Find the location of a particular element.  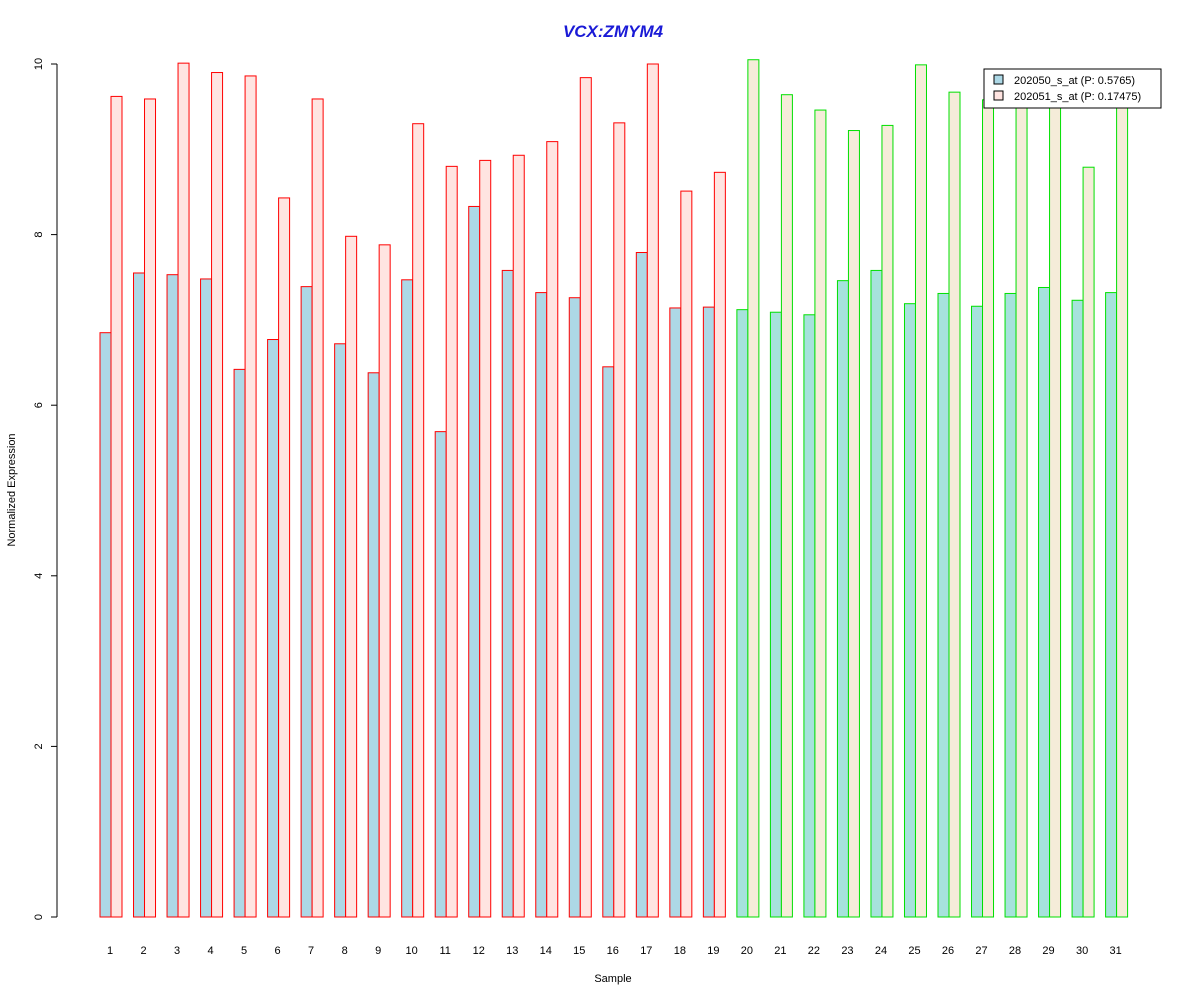

x-tick-label: 3 is located at coordinates (177, 951).